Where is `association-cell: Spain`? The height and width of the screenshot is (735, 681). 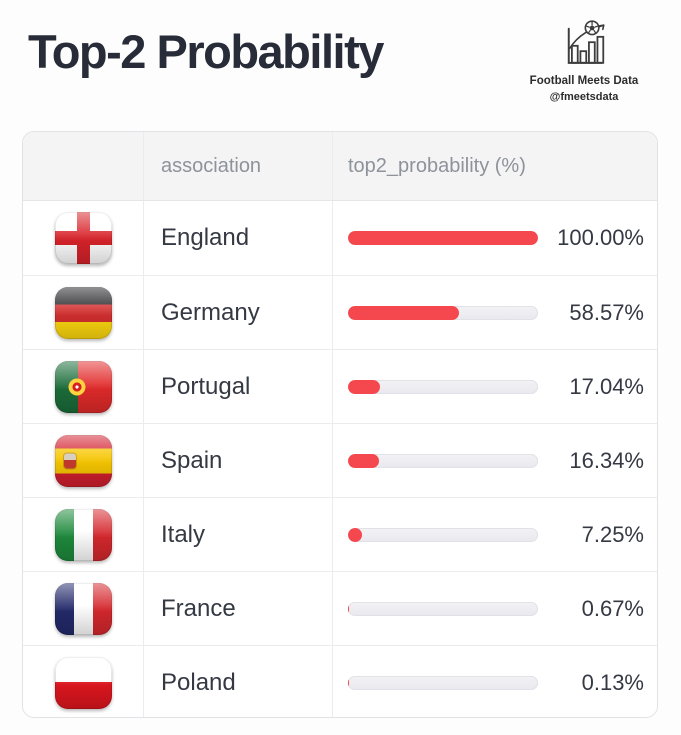 association-cell: Spain is located at coordinates (238, 460).